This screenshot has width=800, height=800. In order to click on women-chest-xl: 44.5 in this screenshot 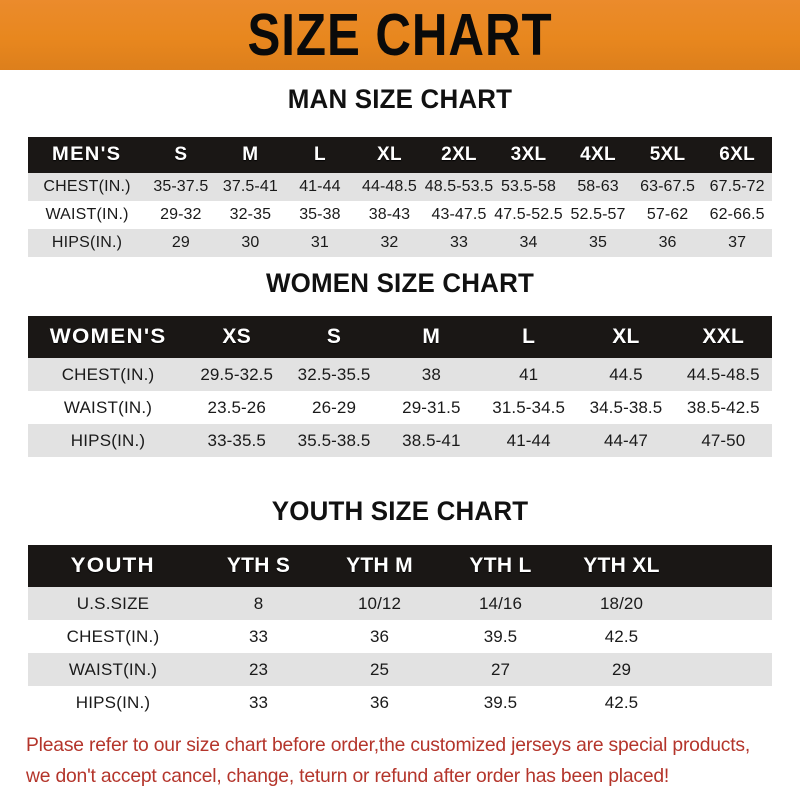, I will do `click(626, 374)`.